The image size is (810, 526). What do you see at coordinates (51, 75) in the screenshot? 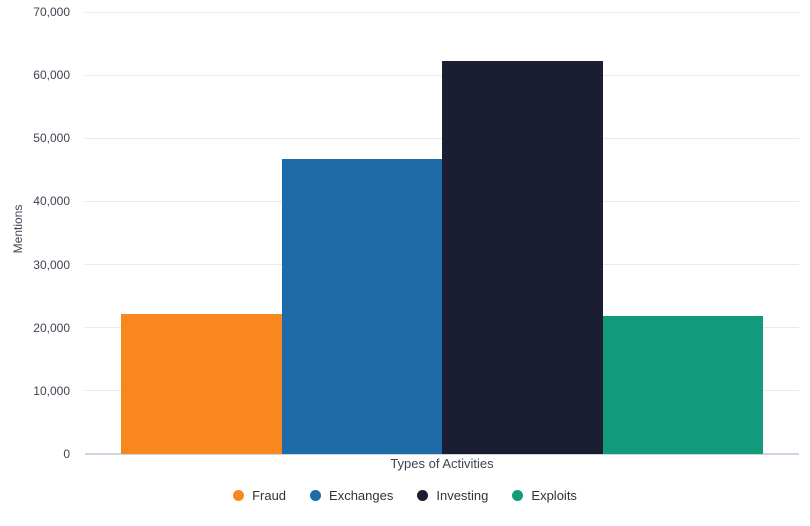
I see `y-tick-label: 60,000` at bounding box center [51, 75].